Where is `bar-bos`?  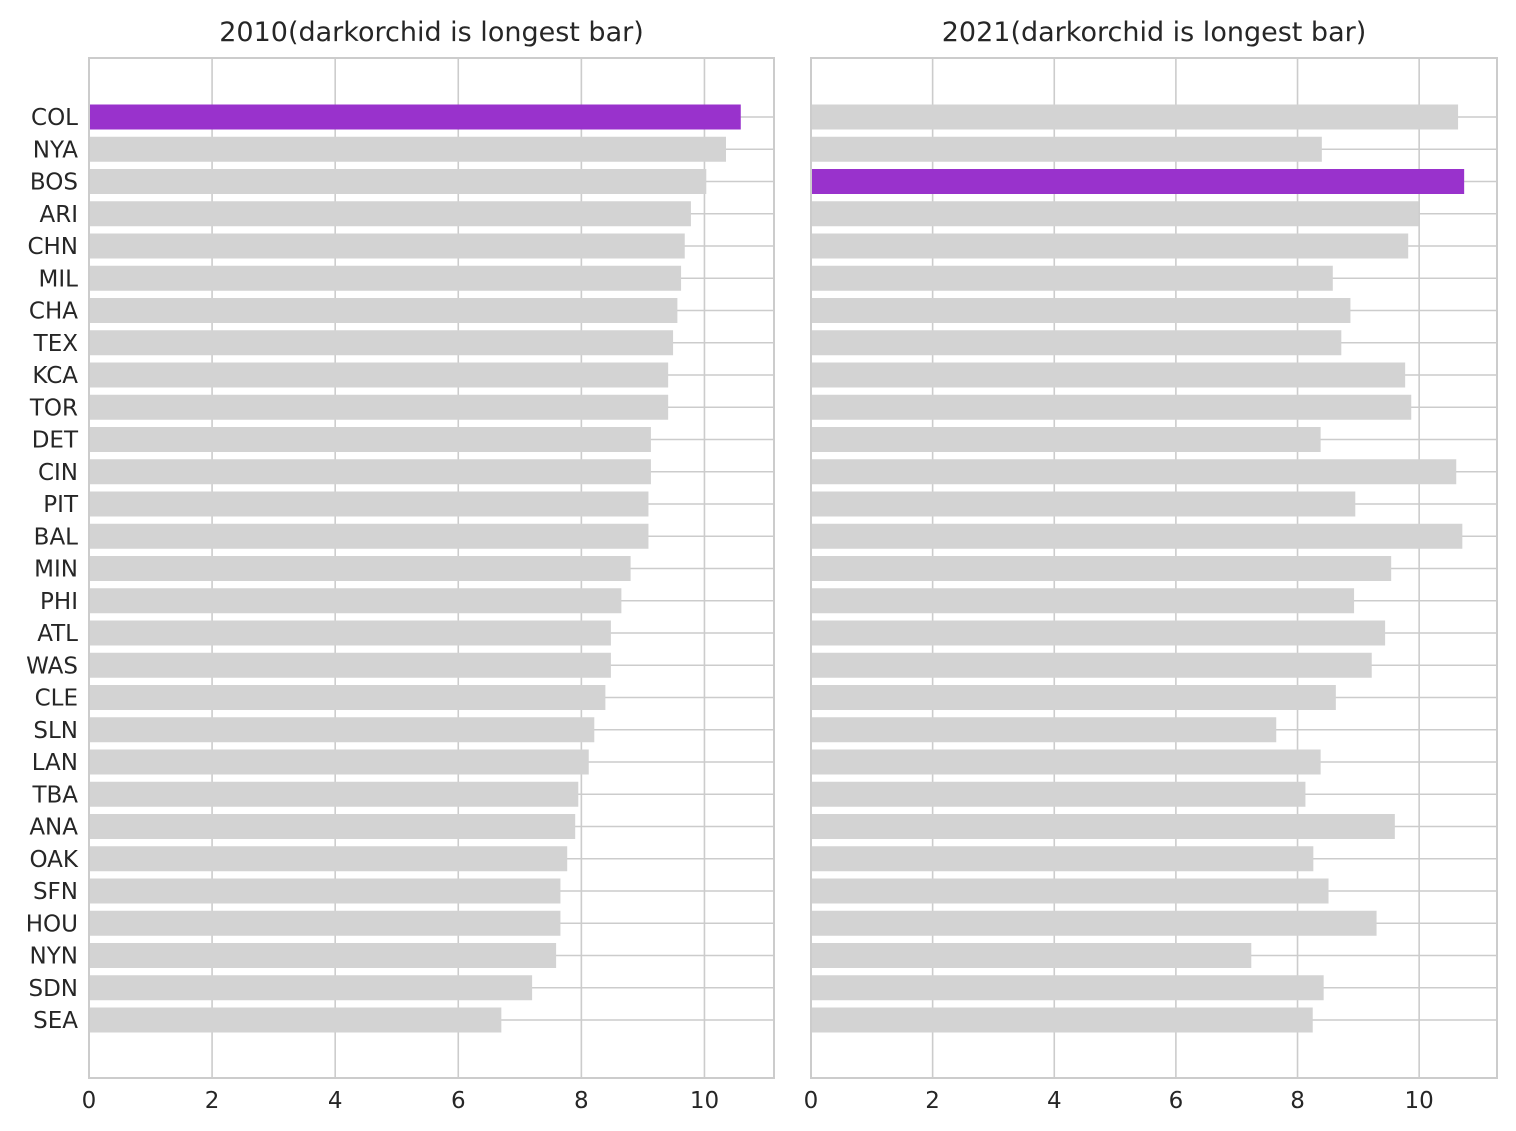
bar-bos is located at coordinates (1138, 181).